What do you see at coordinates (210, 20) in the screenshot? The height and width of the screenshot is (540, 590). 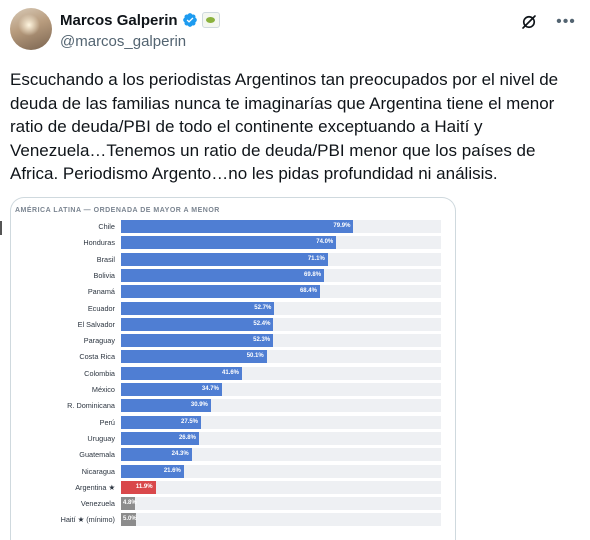 I see `affiliate-badge-icon` at bounding box center [210, 20].